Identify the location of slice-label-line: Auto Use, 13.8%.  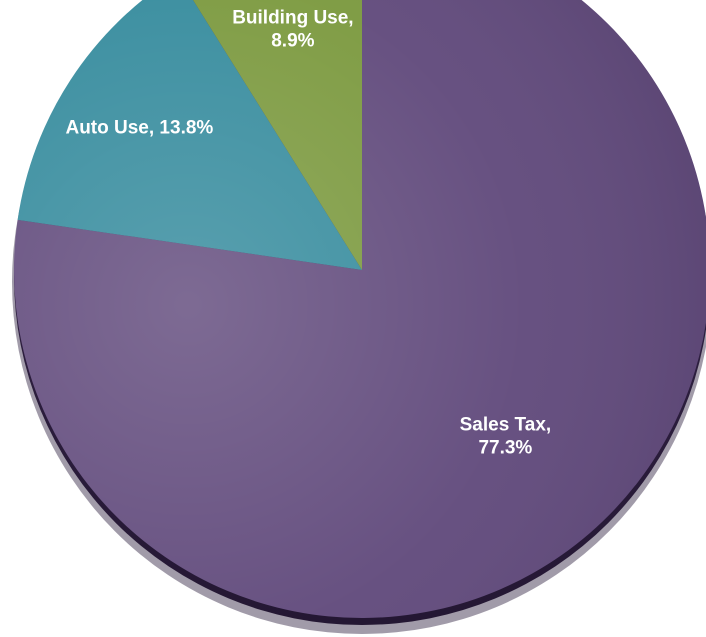
(139, 127).